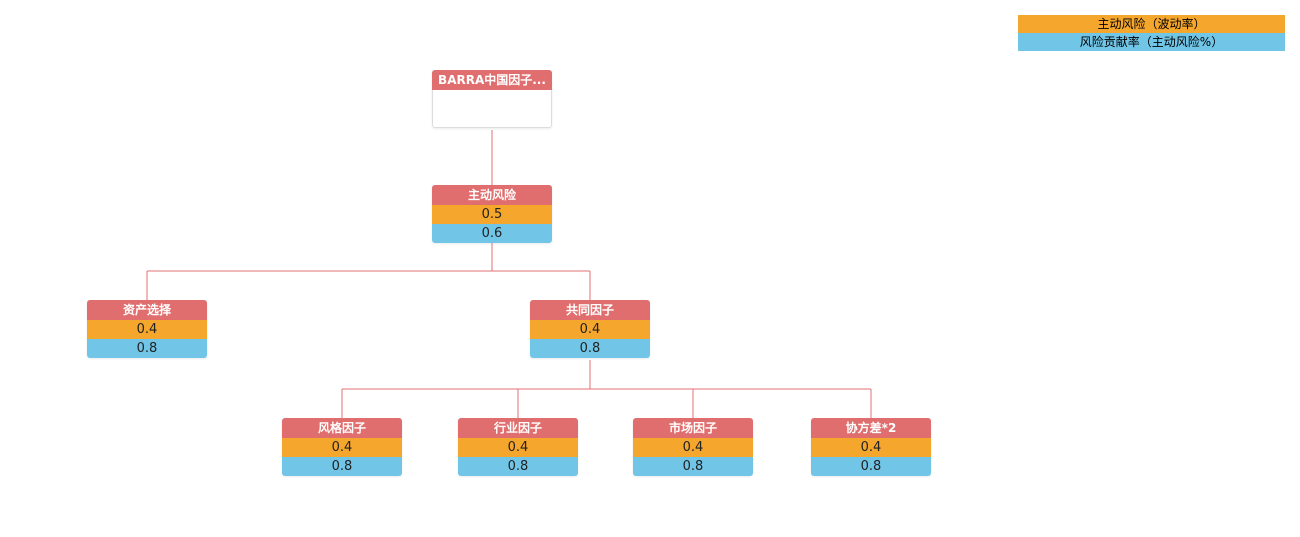  Describe the element at coordinates (492, 195) in the screenshot. I see `node-title: 主动风险` at that location.